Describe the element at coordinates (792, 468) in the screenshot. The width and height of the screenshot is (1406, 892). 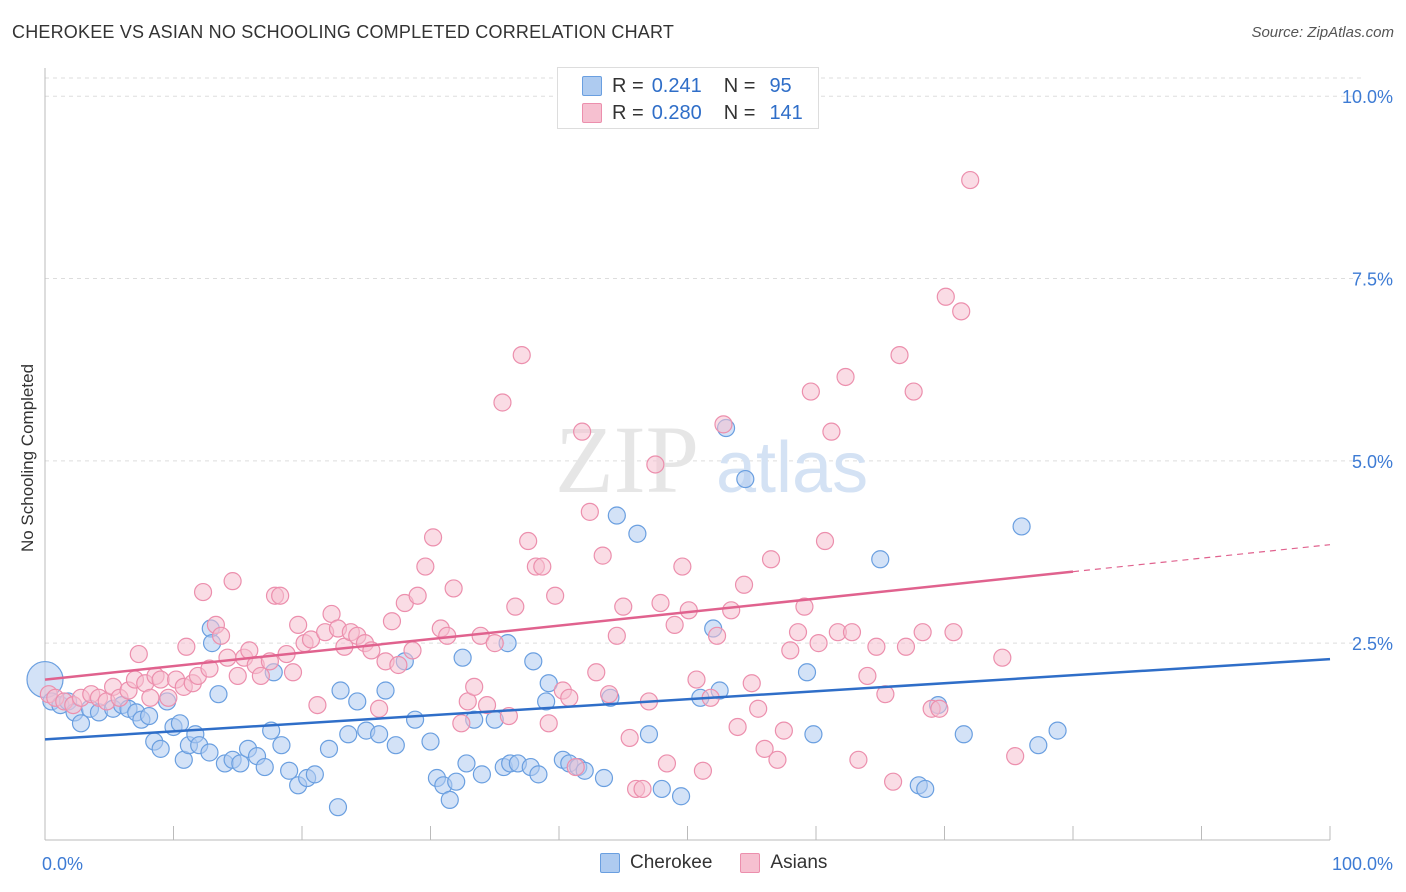
I see `watermark-atlas: atlas` at that location.